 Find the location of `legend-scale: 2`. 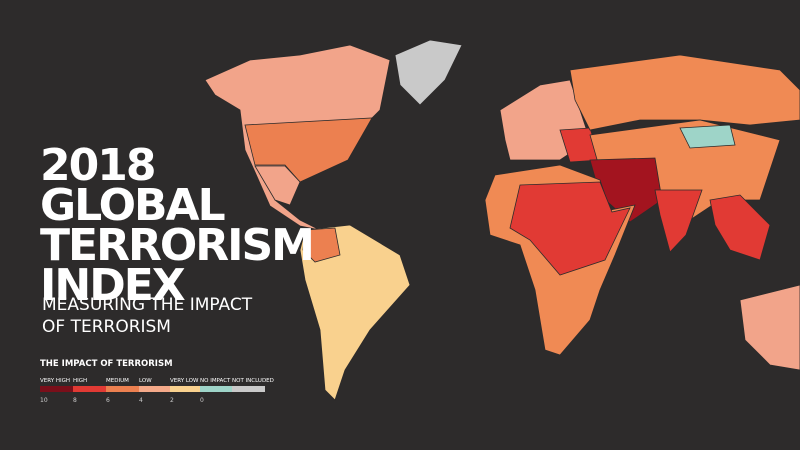

legend-scale: 2 is located at coordinates (172, 400).